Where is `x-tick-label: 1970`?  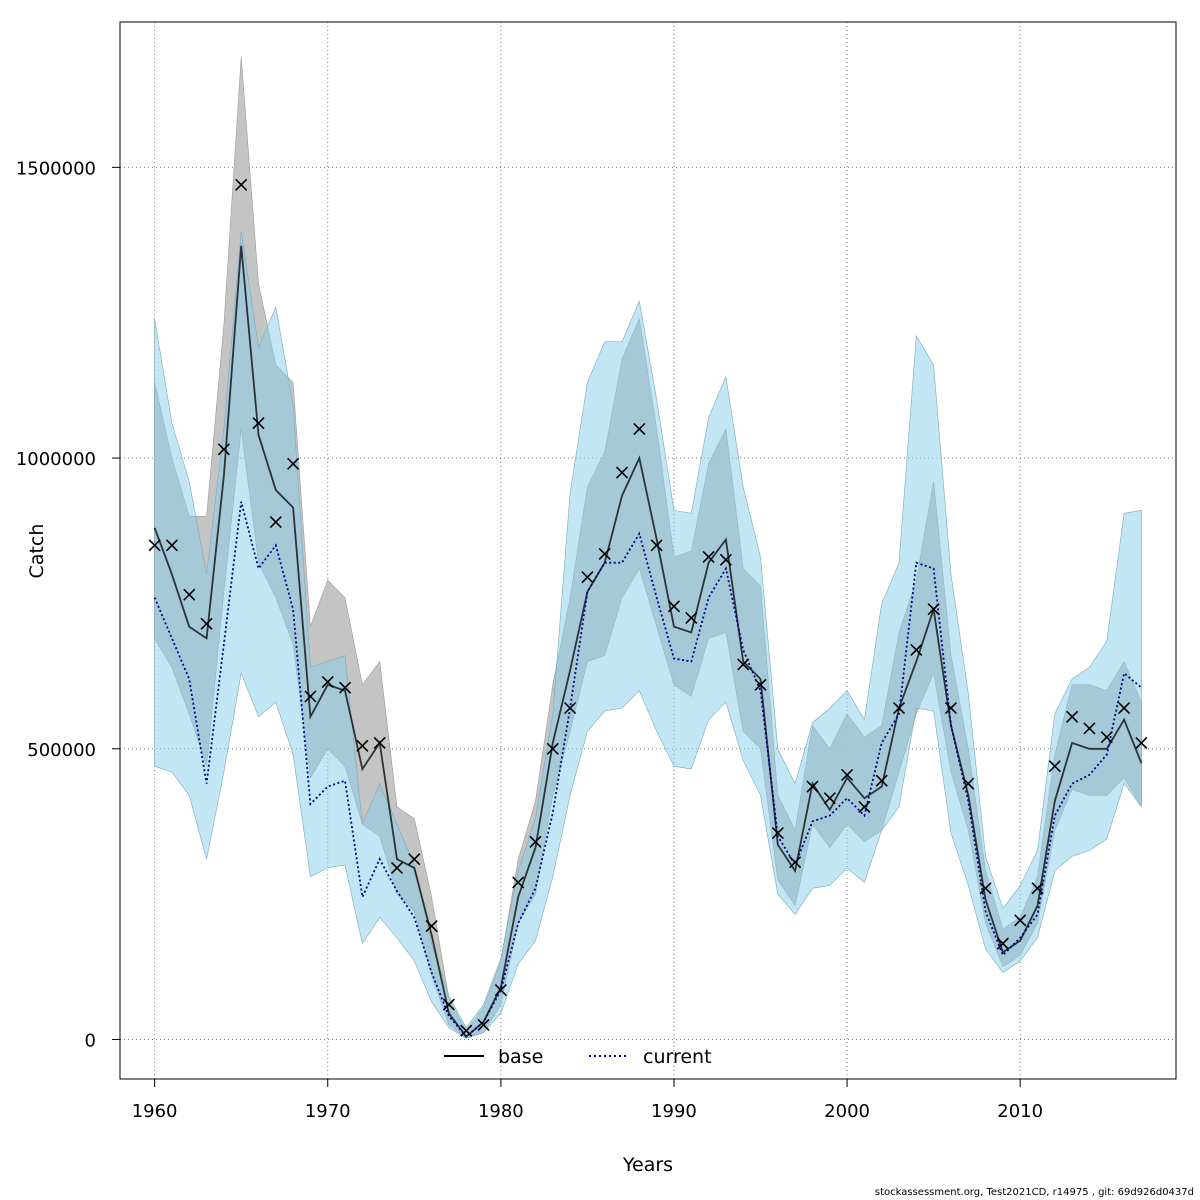
x-tick-label: 1970 is located at coordinates (328, 1111).